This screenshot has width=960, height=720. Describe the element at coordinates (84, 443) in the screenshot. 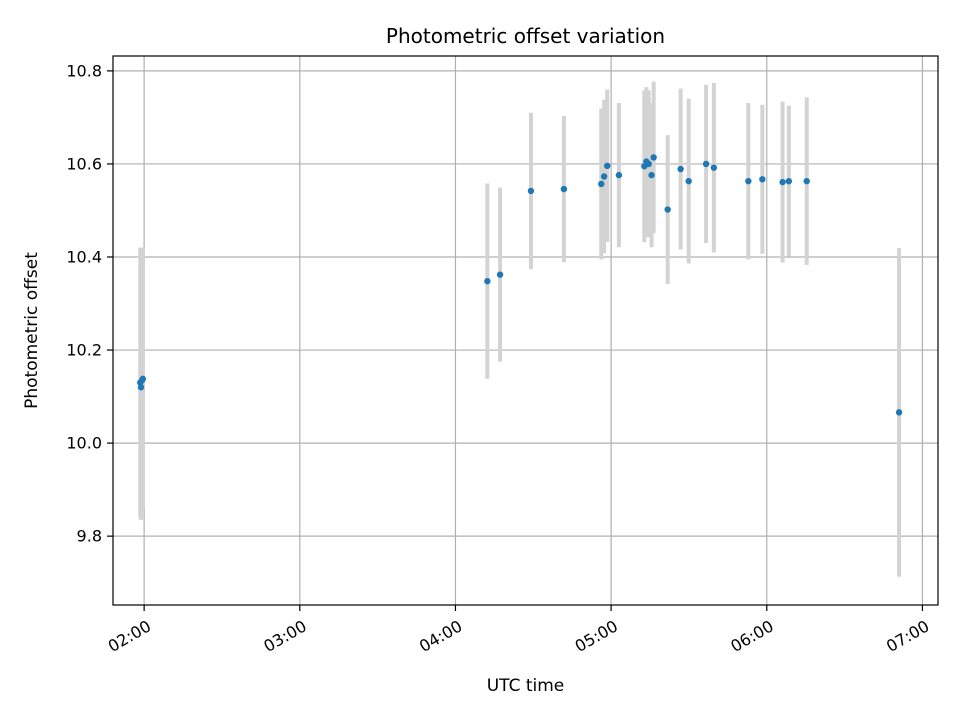

I see `y-tick-label-1: 10.0` at that location.